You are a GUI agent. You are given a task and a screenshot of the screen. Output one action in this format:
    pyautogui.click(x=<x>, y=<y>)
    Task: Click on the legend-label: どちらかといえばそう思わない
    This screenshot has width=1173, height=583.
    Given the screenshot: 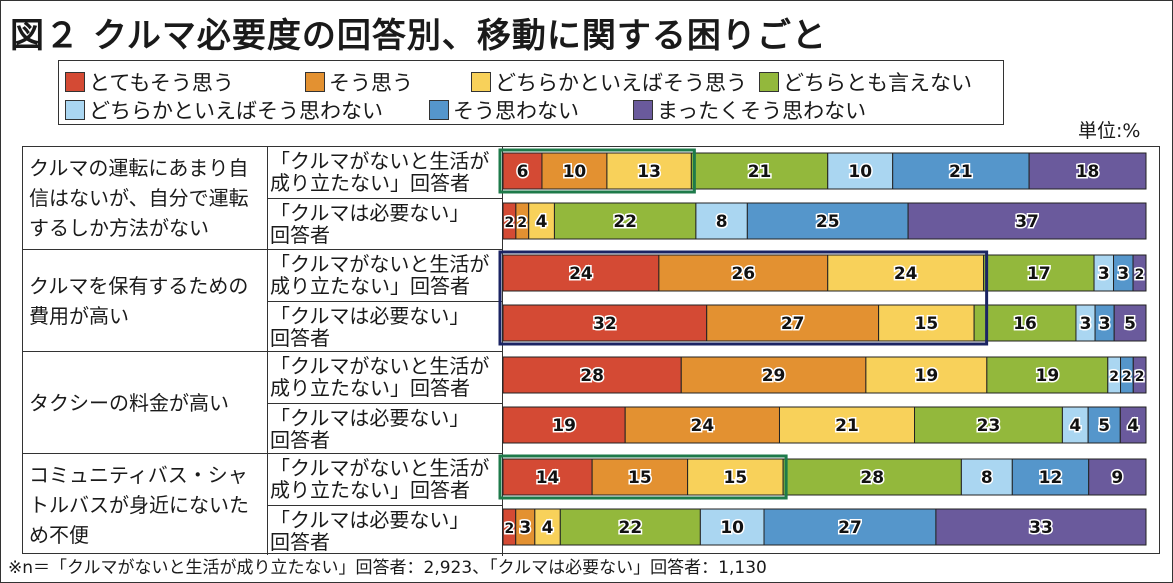 What is the action you would take?
    pyautogui.click(x=236, y=111)
    